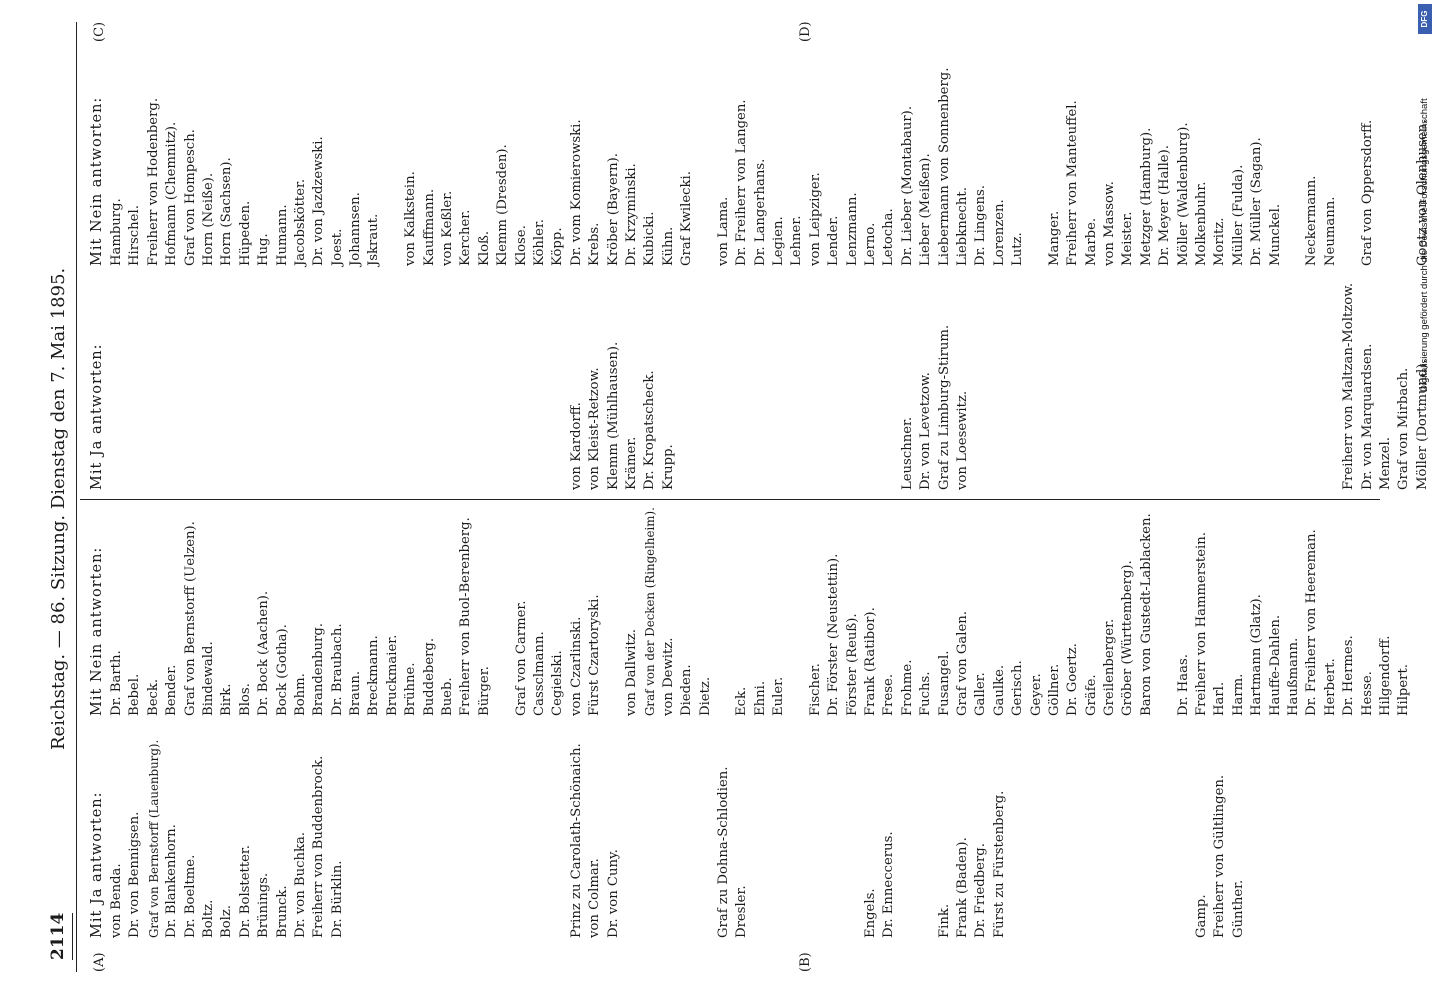  Describe the element at coordinates (282, 235) in the screenshot. I see `list-item: Humann.` at that location.